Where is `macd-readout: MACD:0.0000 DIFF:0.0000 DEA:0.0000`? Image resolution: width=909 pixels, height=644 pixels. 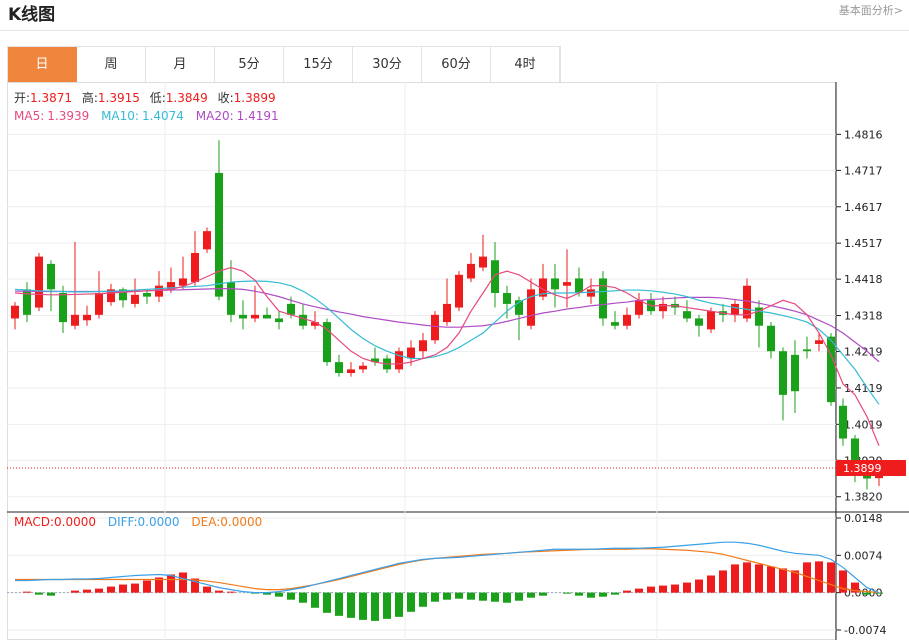
macd-readout: MACD:0.0000 DIFF:0.0000 DEA:0.0000 is located at coordinates (138, 522).